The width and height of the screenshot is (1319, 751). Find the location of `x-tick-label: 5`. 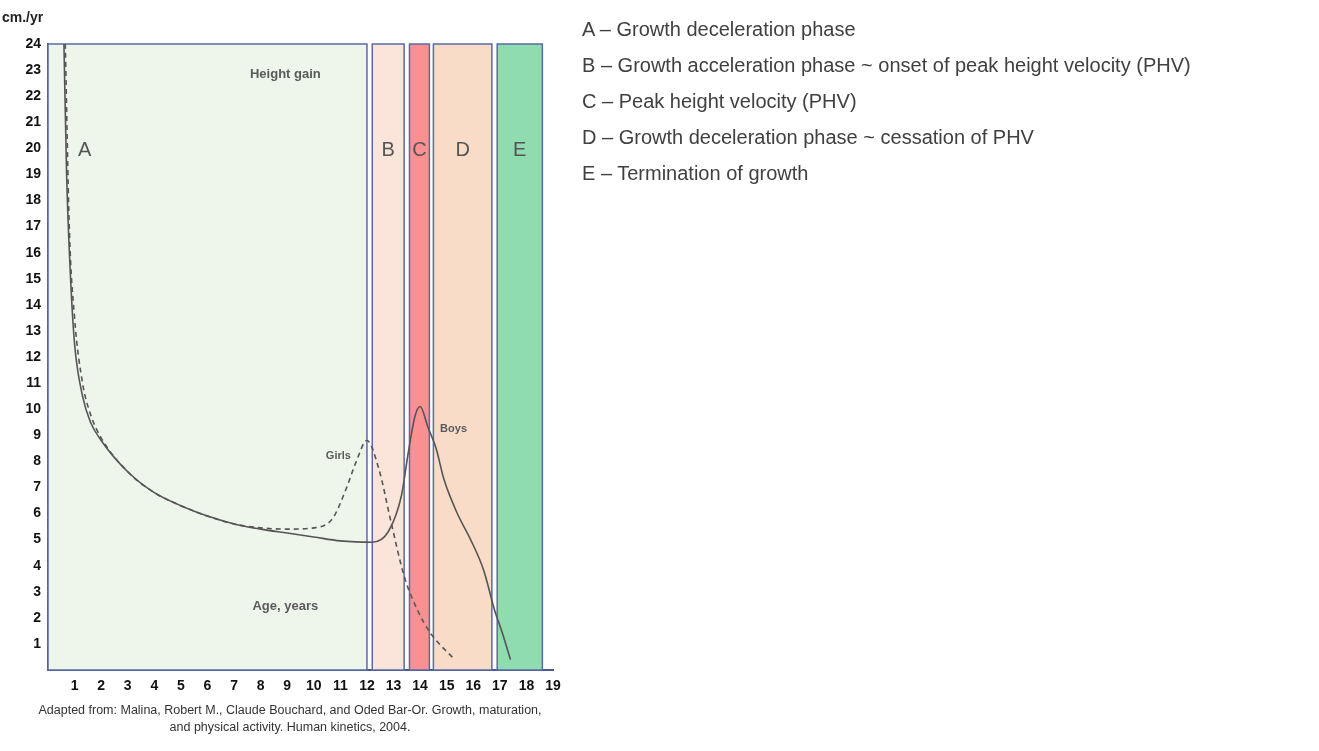

x-tick-label: 5 is located at coordinates (181, 685).